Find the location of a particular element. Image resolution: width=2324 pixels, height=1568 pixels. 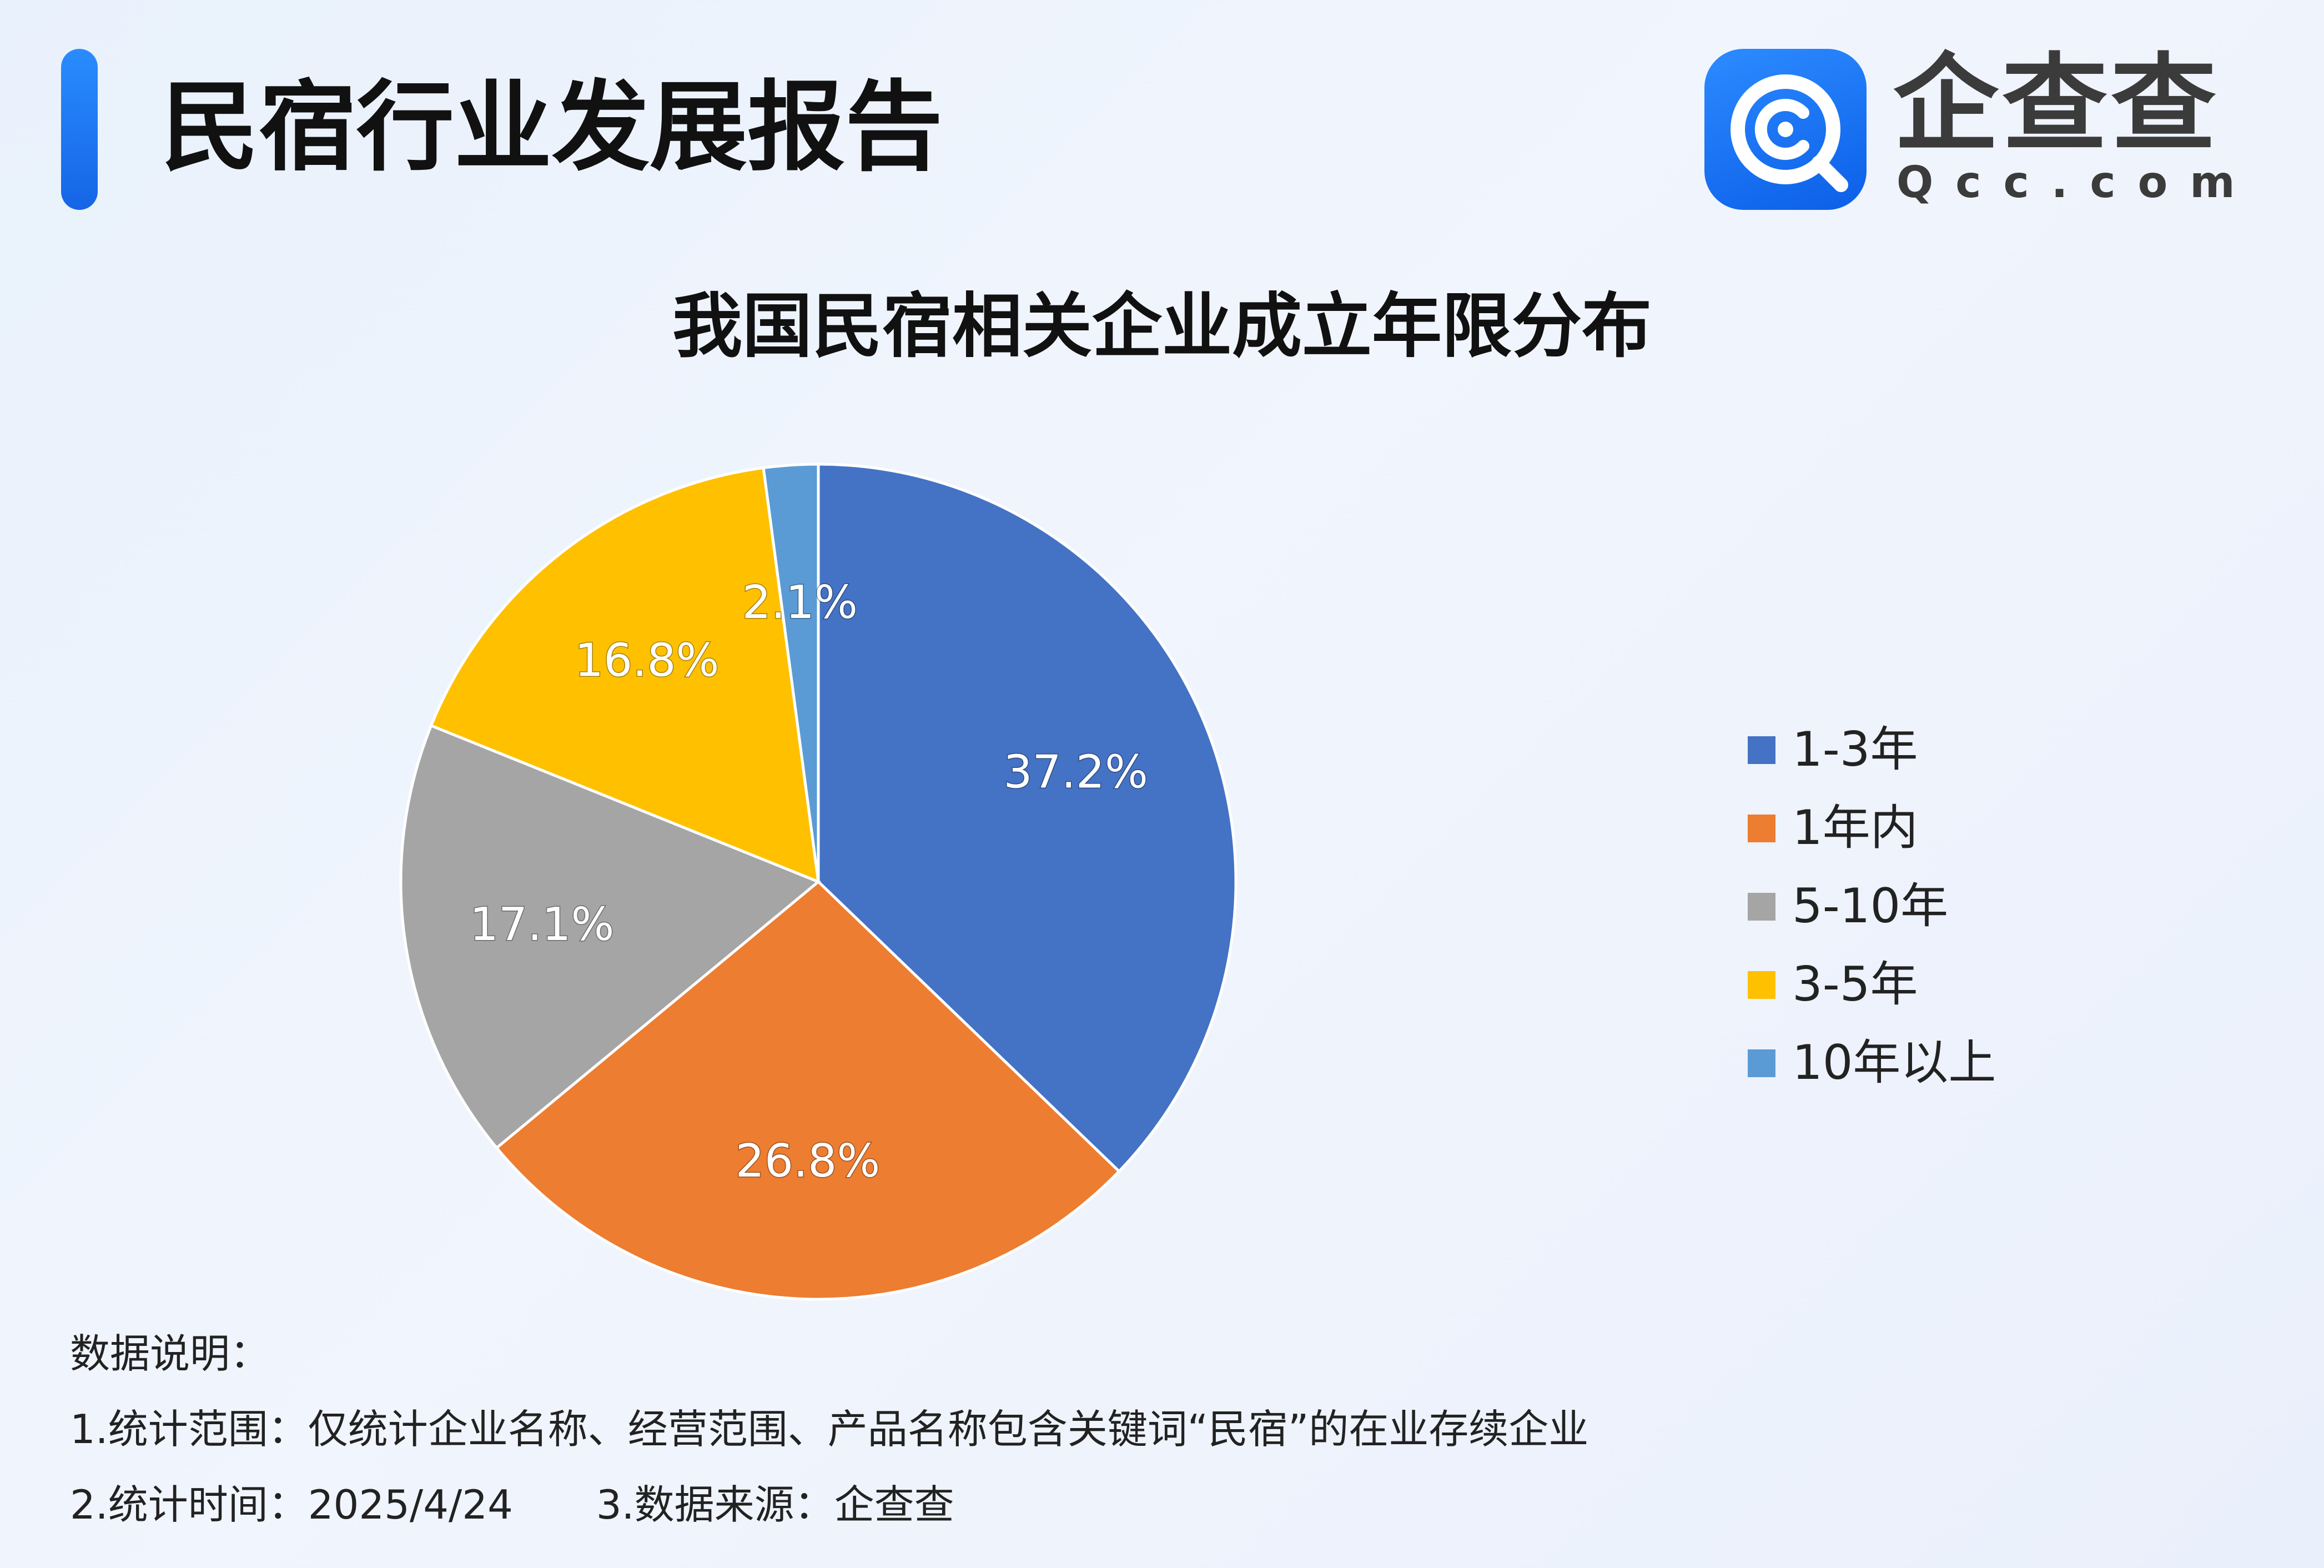

legend-label-3: 3-5年 is located at coordinates (1855, 985).